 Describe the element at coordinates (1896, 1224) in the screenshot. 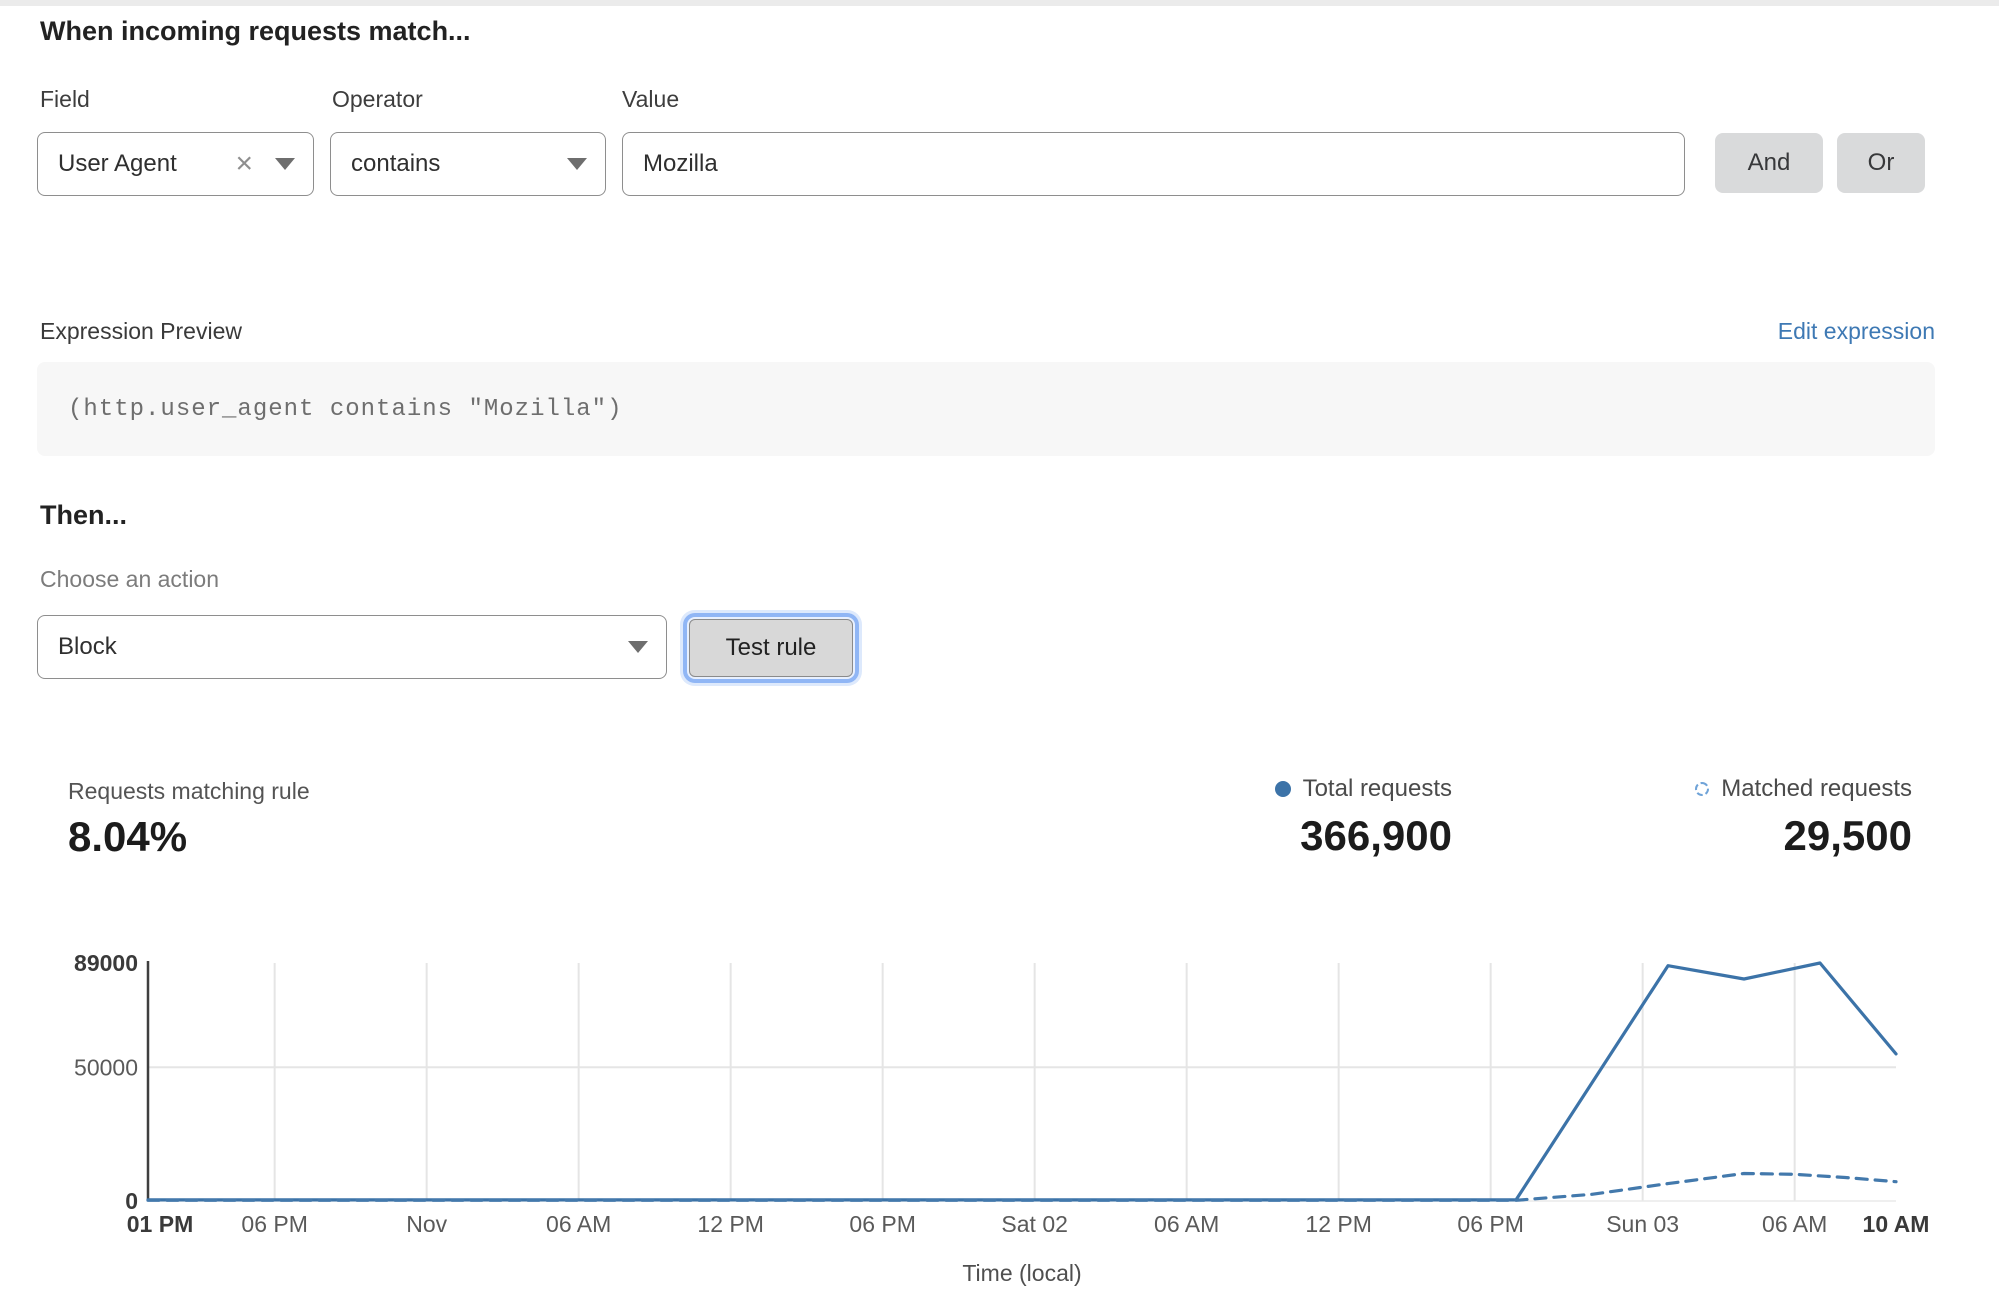

I see `x-tick-label: 10 AM` at that location.